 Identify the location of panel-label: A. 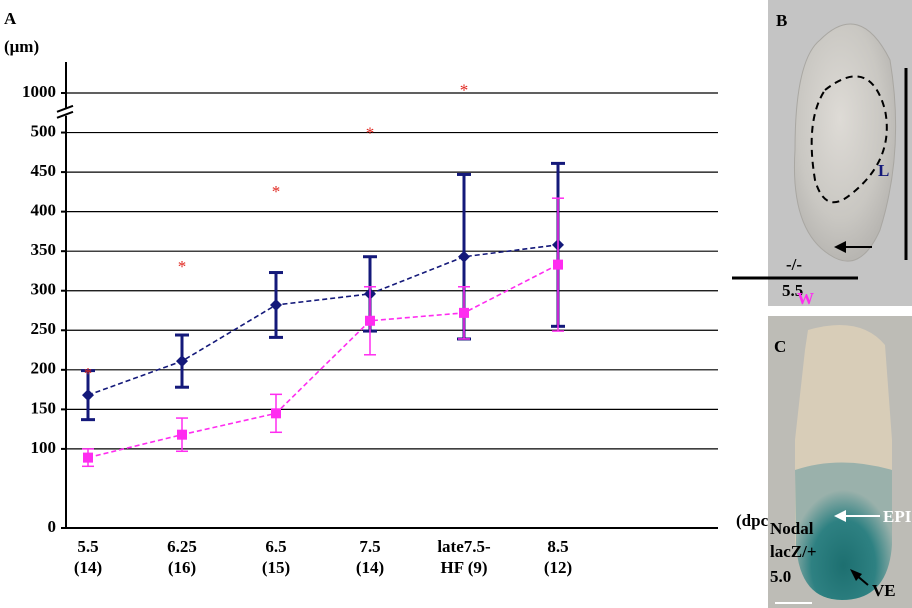
(10, 18).